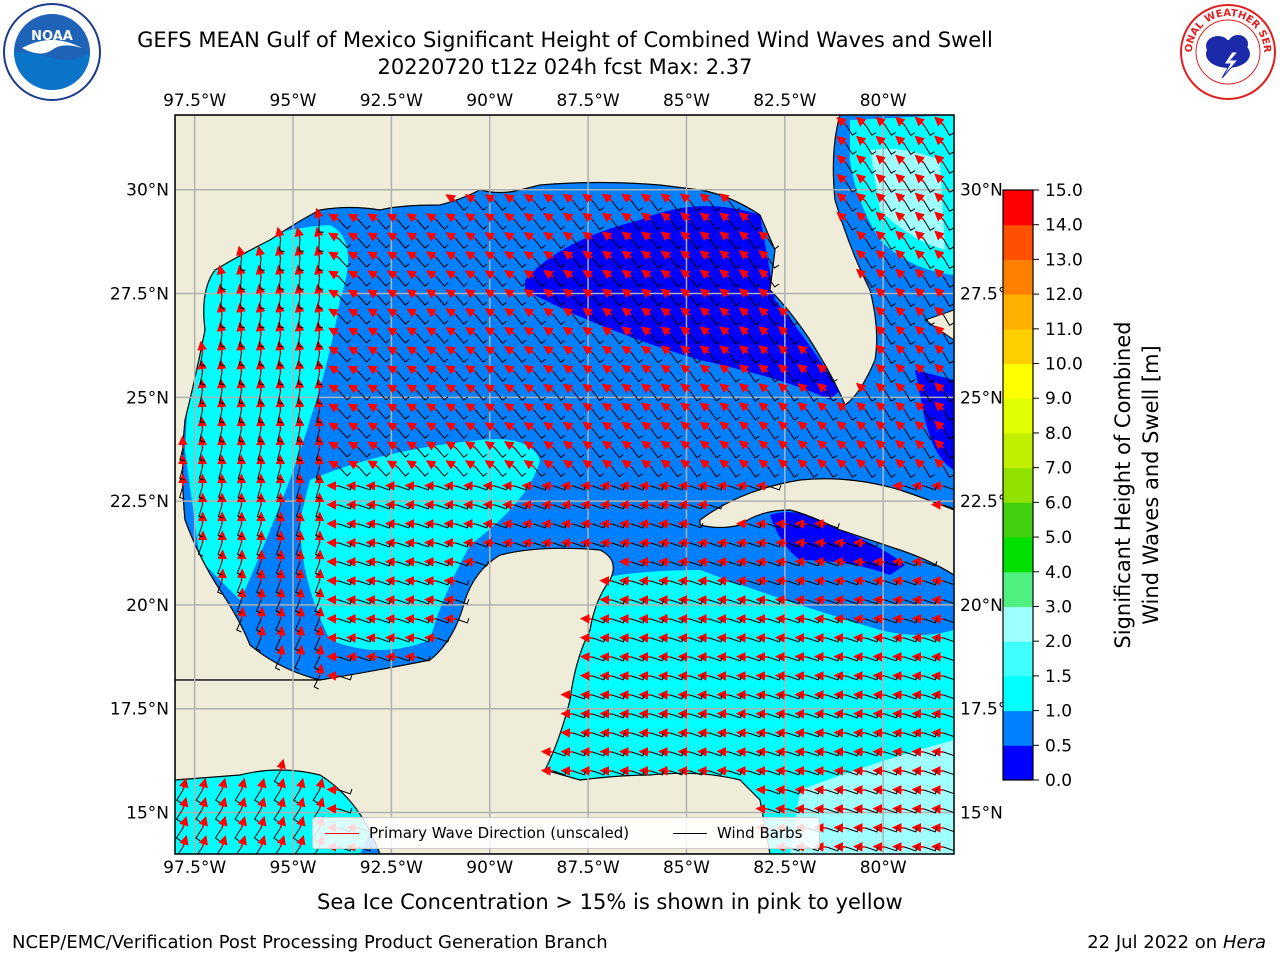 The width and height of the screenshot is (1280, 960). What do you see at coordinates (147, 191) in the screenshot?
I see `lat-label-left: 30°N` at bounding box center [147, 191].